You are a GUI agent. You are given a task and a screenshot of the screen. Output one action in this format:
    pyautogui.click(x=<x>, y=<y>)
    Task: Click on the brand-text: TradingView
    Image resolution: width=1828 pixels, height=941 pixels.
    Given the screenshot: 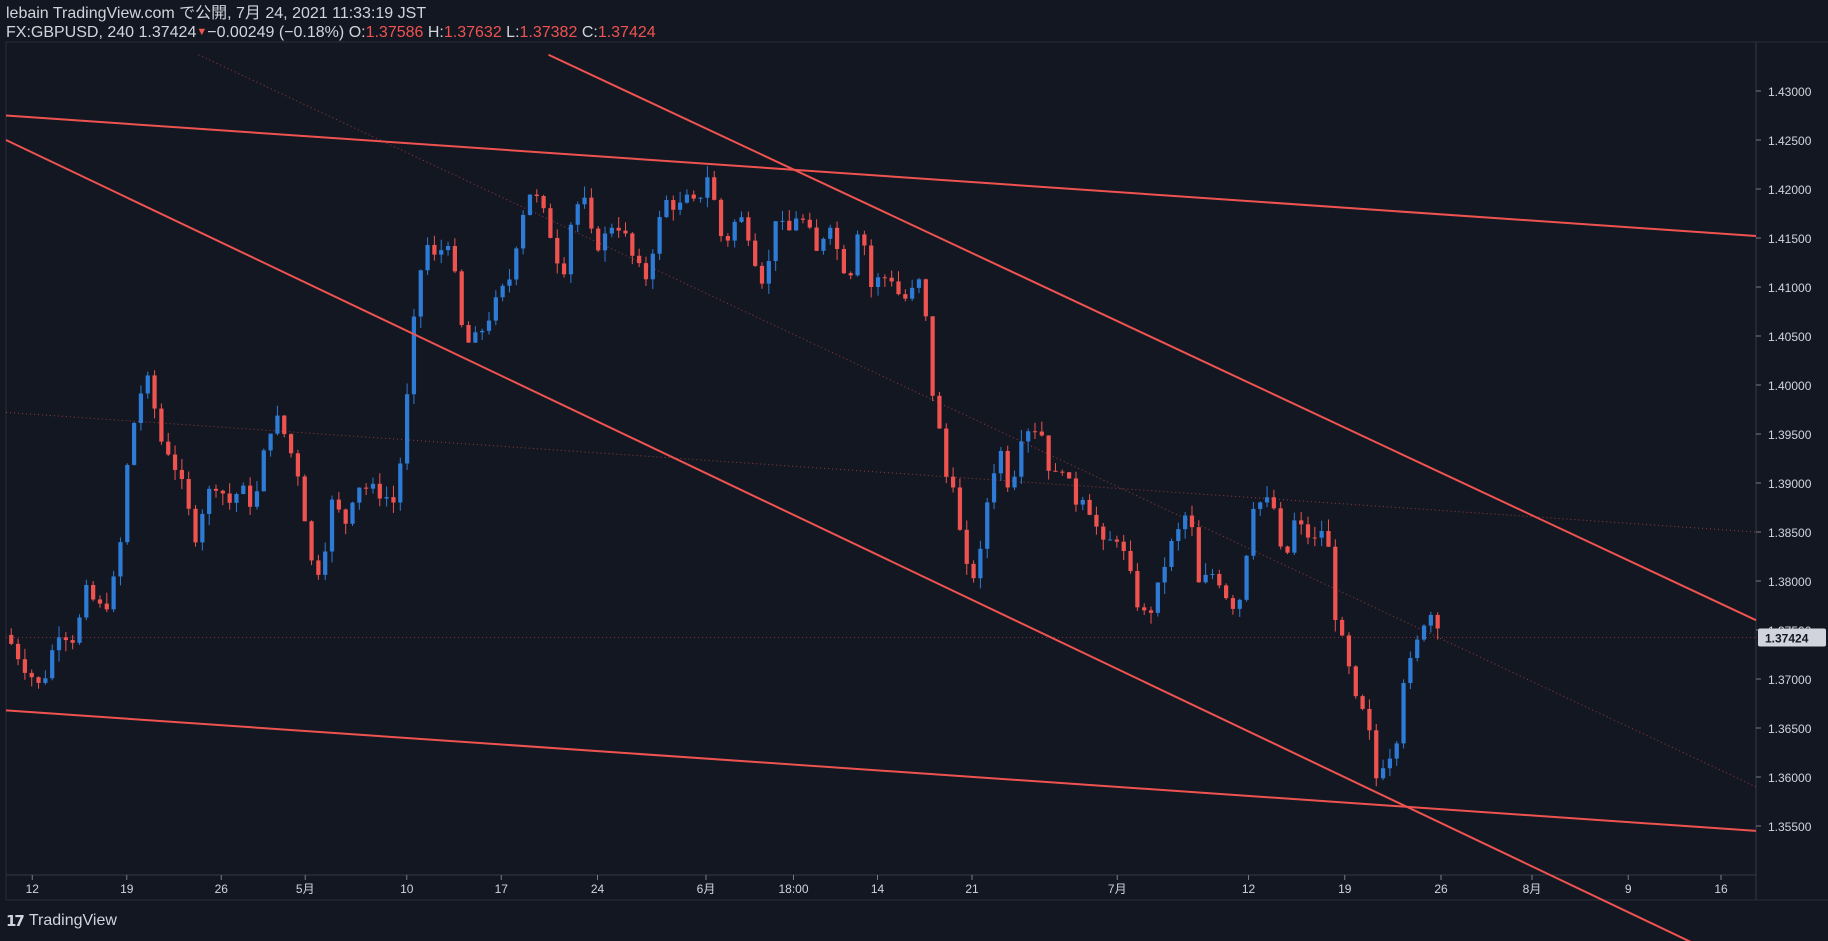 What is the action you would take?
    pyautogui.click(x=72, y=920)
    